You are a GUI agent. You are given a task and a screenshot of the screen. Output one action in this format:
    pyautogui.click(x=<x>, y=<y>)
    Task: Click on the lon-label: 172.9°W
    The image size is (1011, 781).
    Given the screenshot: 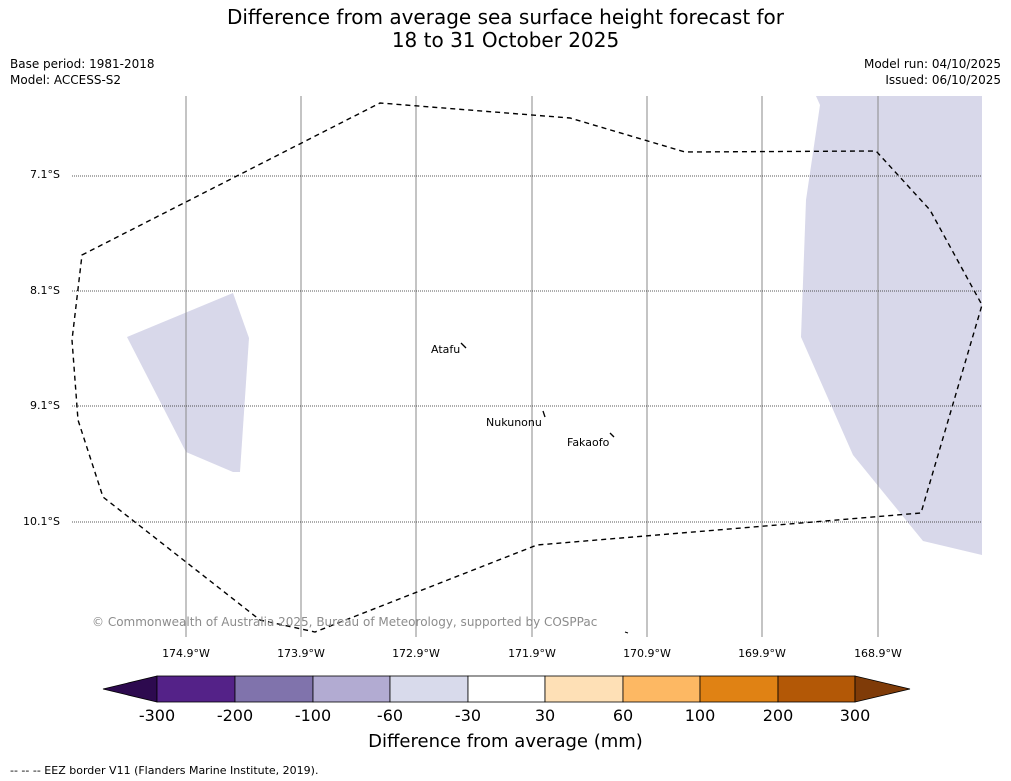 What is the action you would take?
    pyautogui.click(x=416, y=653)
    